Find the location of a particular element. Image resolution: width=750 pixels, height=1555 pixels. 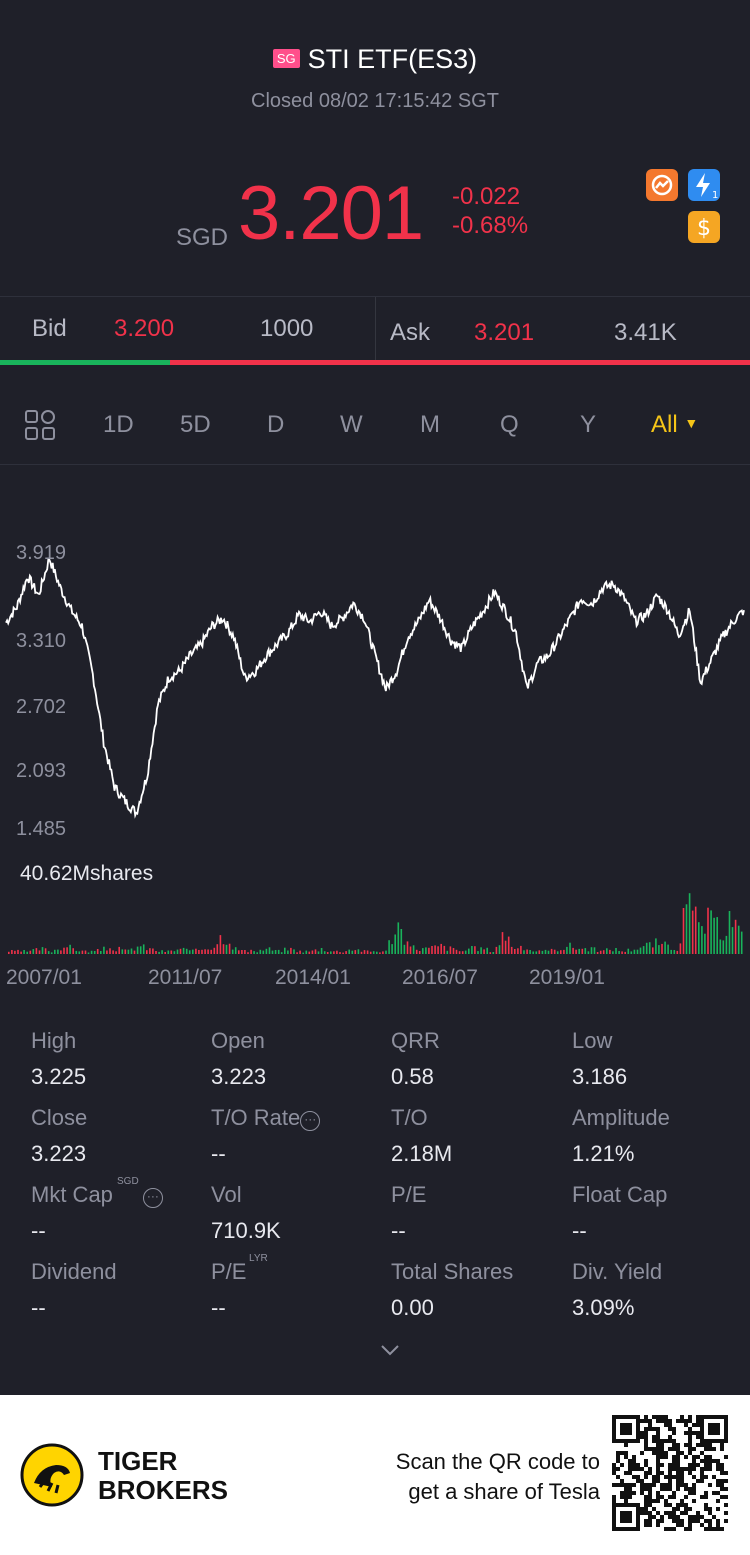

tab-w: W is located at coordinates (351, 424).